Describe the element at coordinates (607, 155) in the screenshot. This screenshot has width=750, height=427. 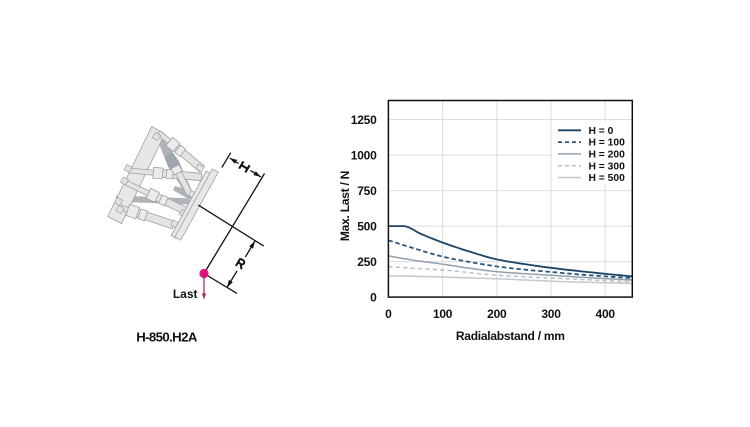
I see `svg-text: H = 200` at that location.